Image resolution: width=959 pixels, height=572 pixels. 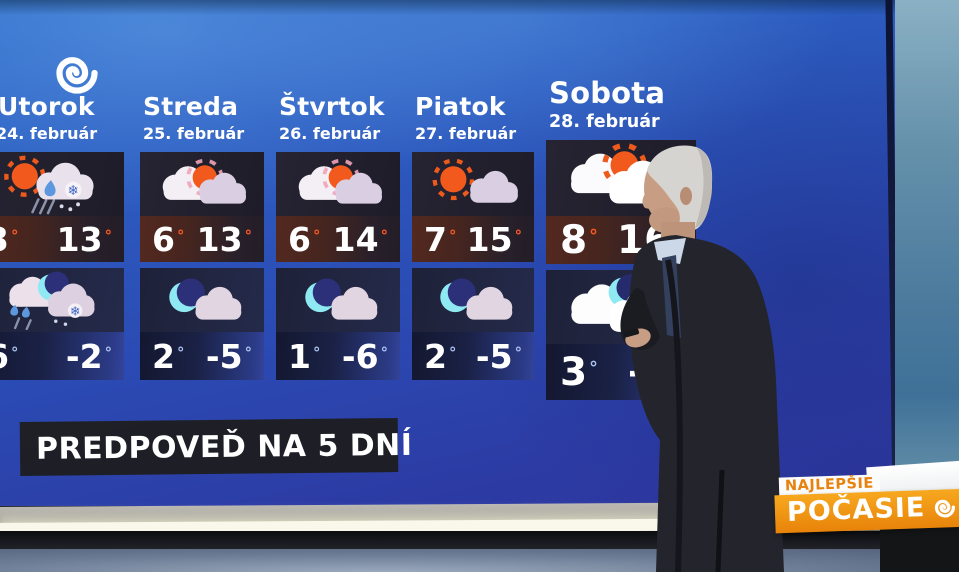 I want to click on day-temp-high: 15, so click(x=489, y=239).